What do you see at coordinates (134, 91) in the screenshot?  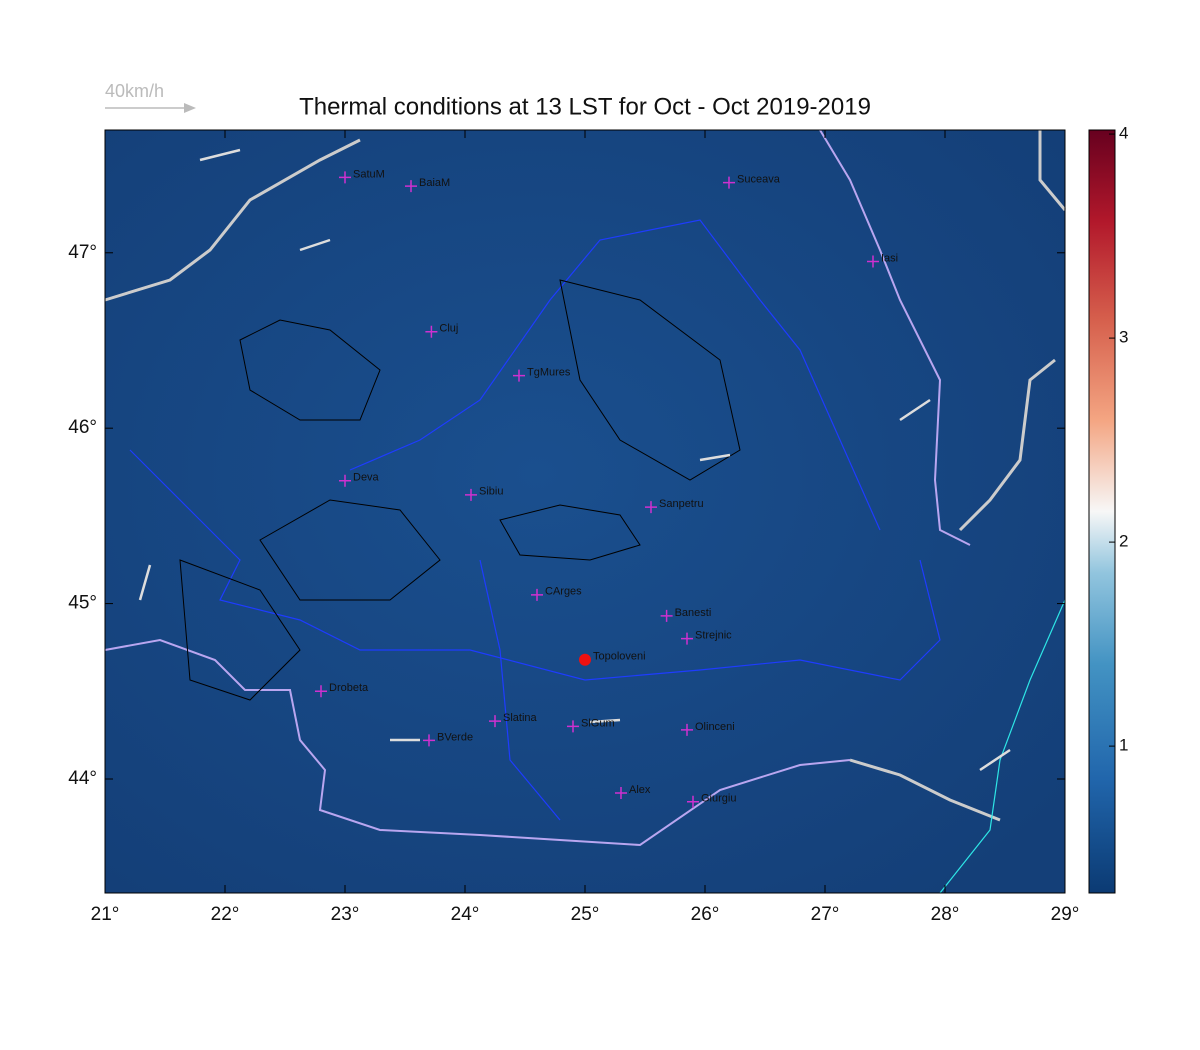 I see `wind-scale-label: 40km/h` at bounding box center [134, 91].